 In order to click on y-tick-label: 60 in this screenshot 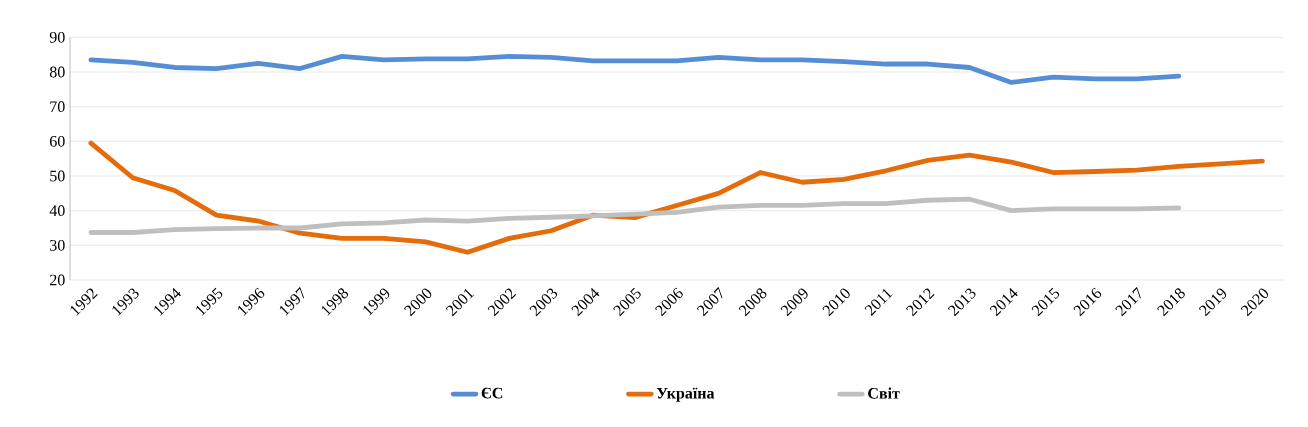, I will do `click(57, 141)`.